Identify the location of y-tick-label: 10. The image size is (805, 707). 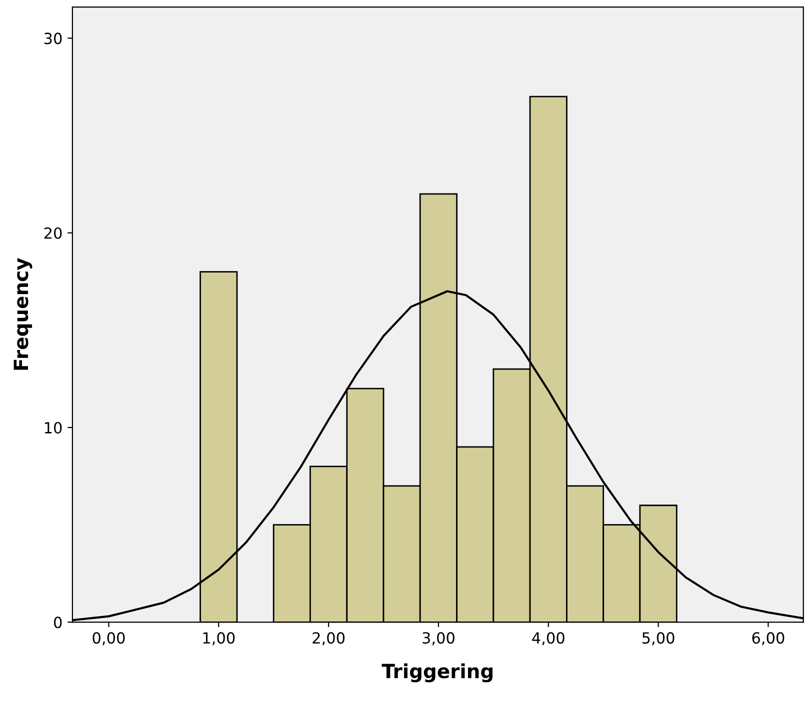
(53, 428).